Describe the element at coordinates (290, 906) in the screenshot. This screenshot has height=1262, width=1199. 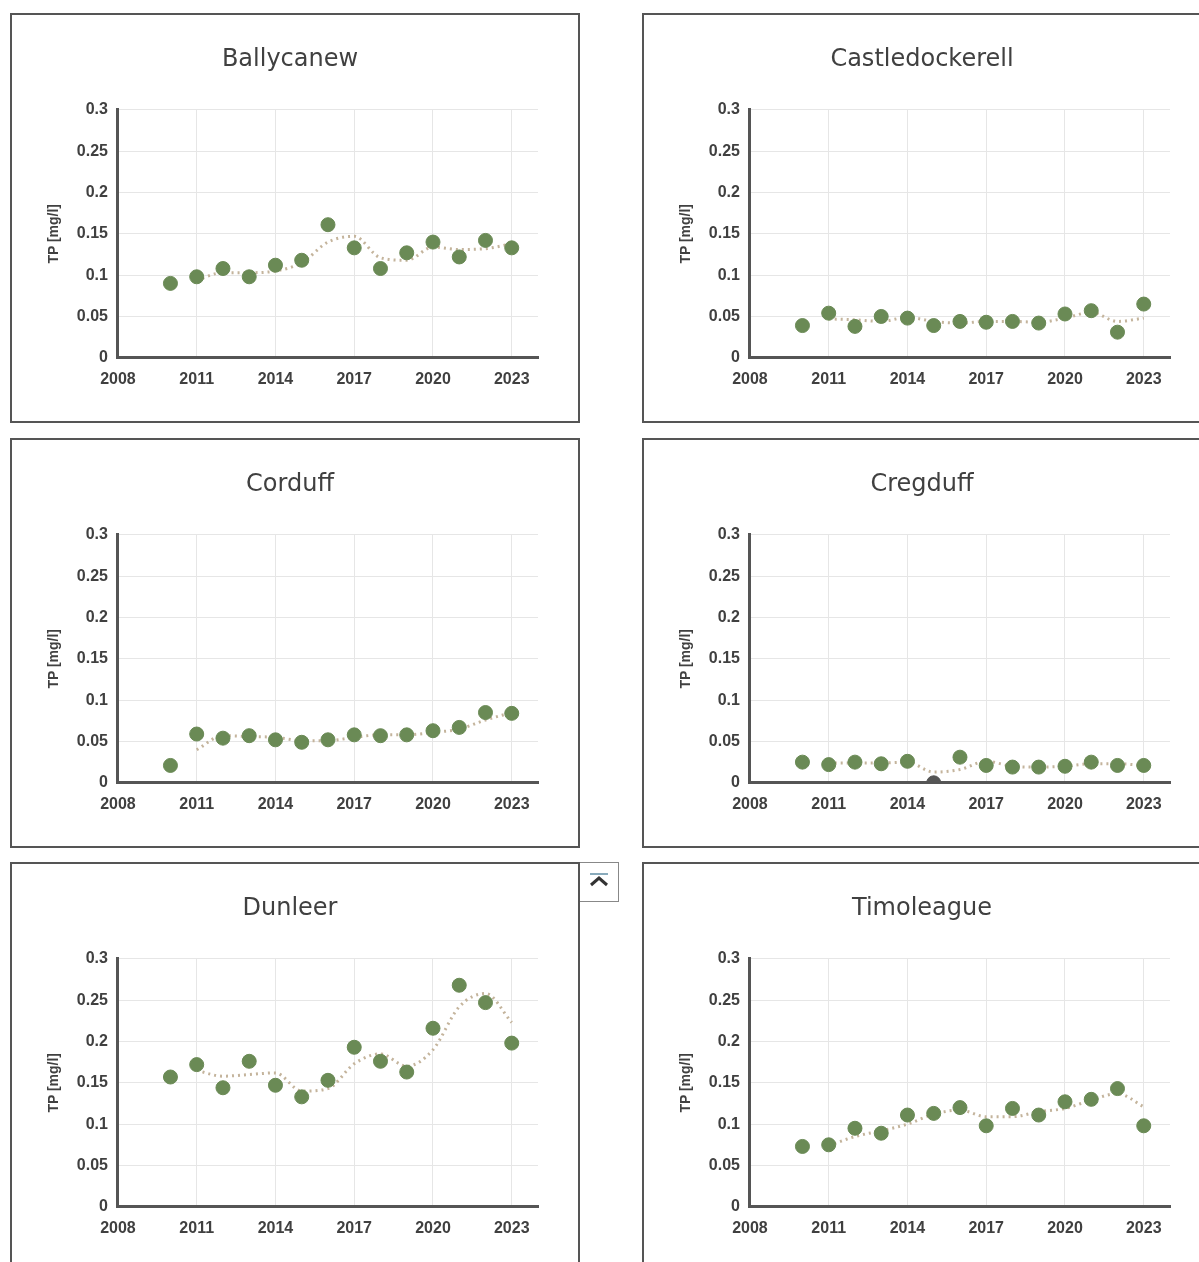
I see `chart-title: Dunleer` at that location.